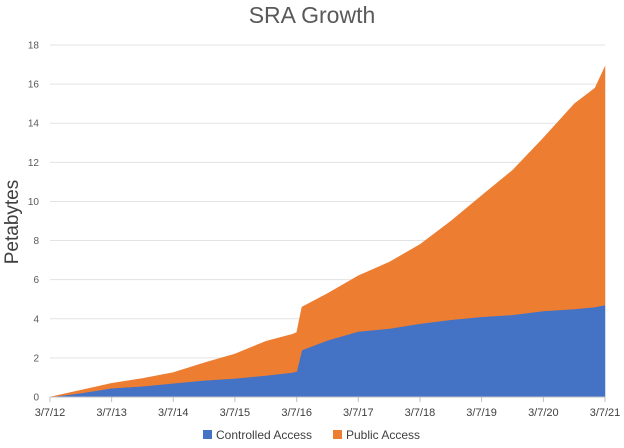 Image resolution: width=624 pixels, height=448 pixels. Describe the element at coordinates (34, 202) in the screenshot. I see `y-tick-label: 10` at that location.